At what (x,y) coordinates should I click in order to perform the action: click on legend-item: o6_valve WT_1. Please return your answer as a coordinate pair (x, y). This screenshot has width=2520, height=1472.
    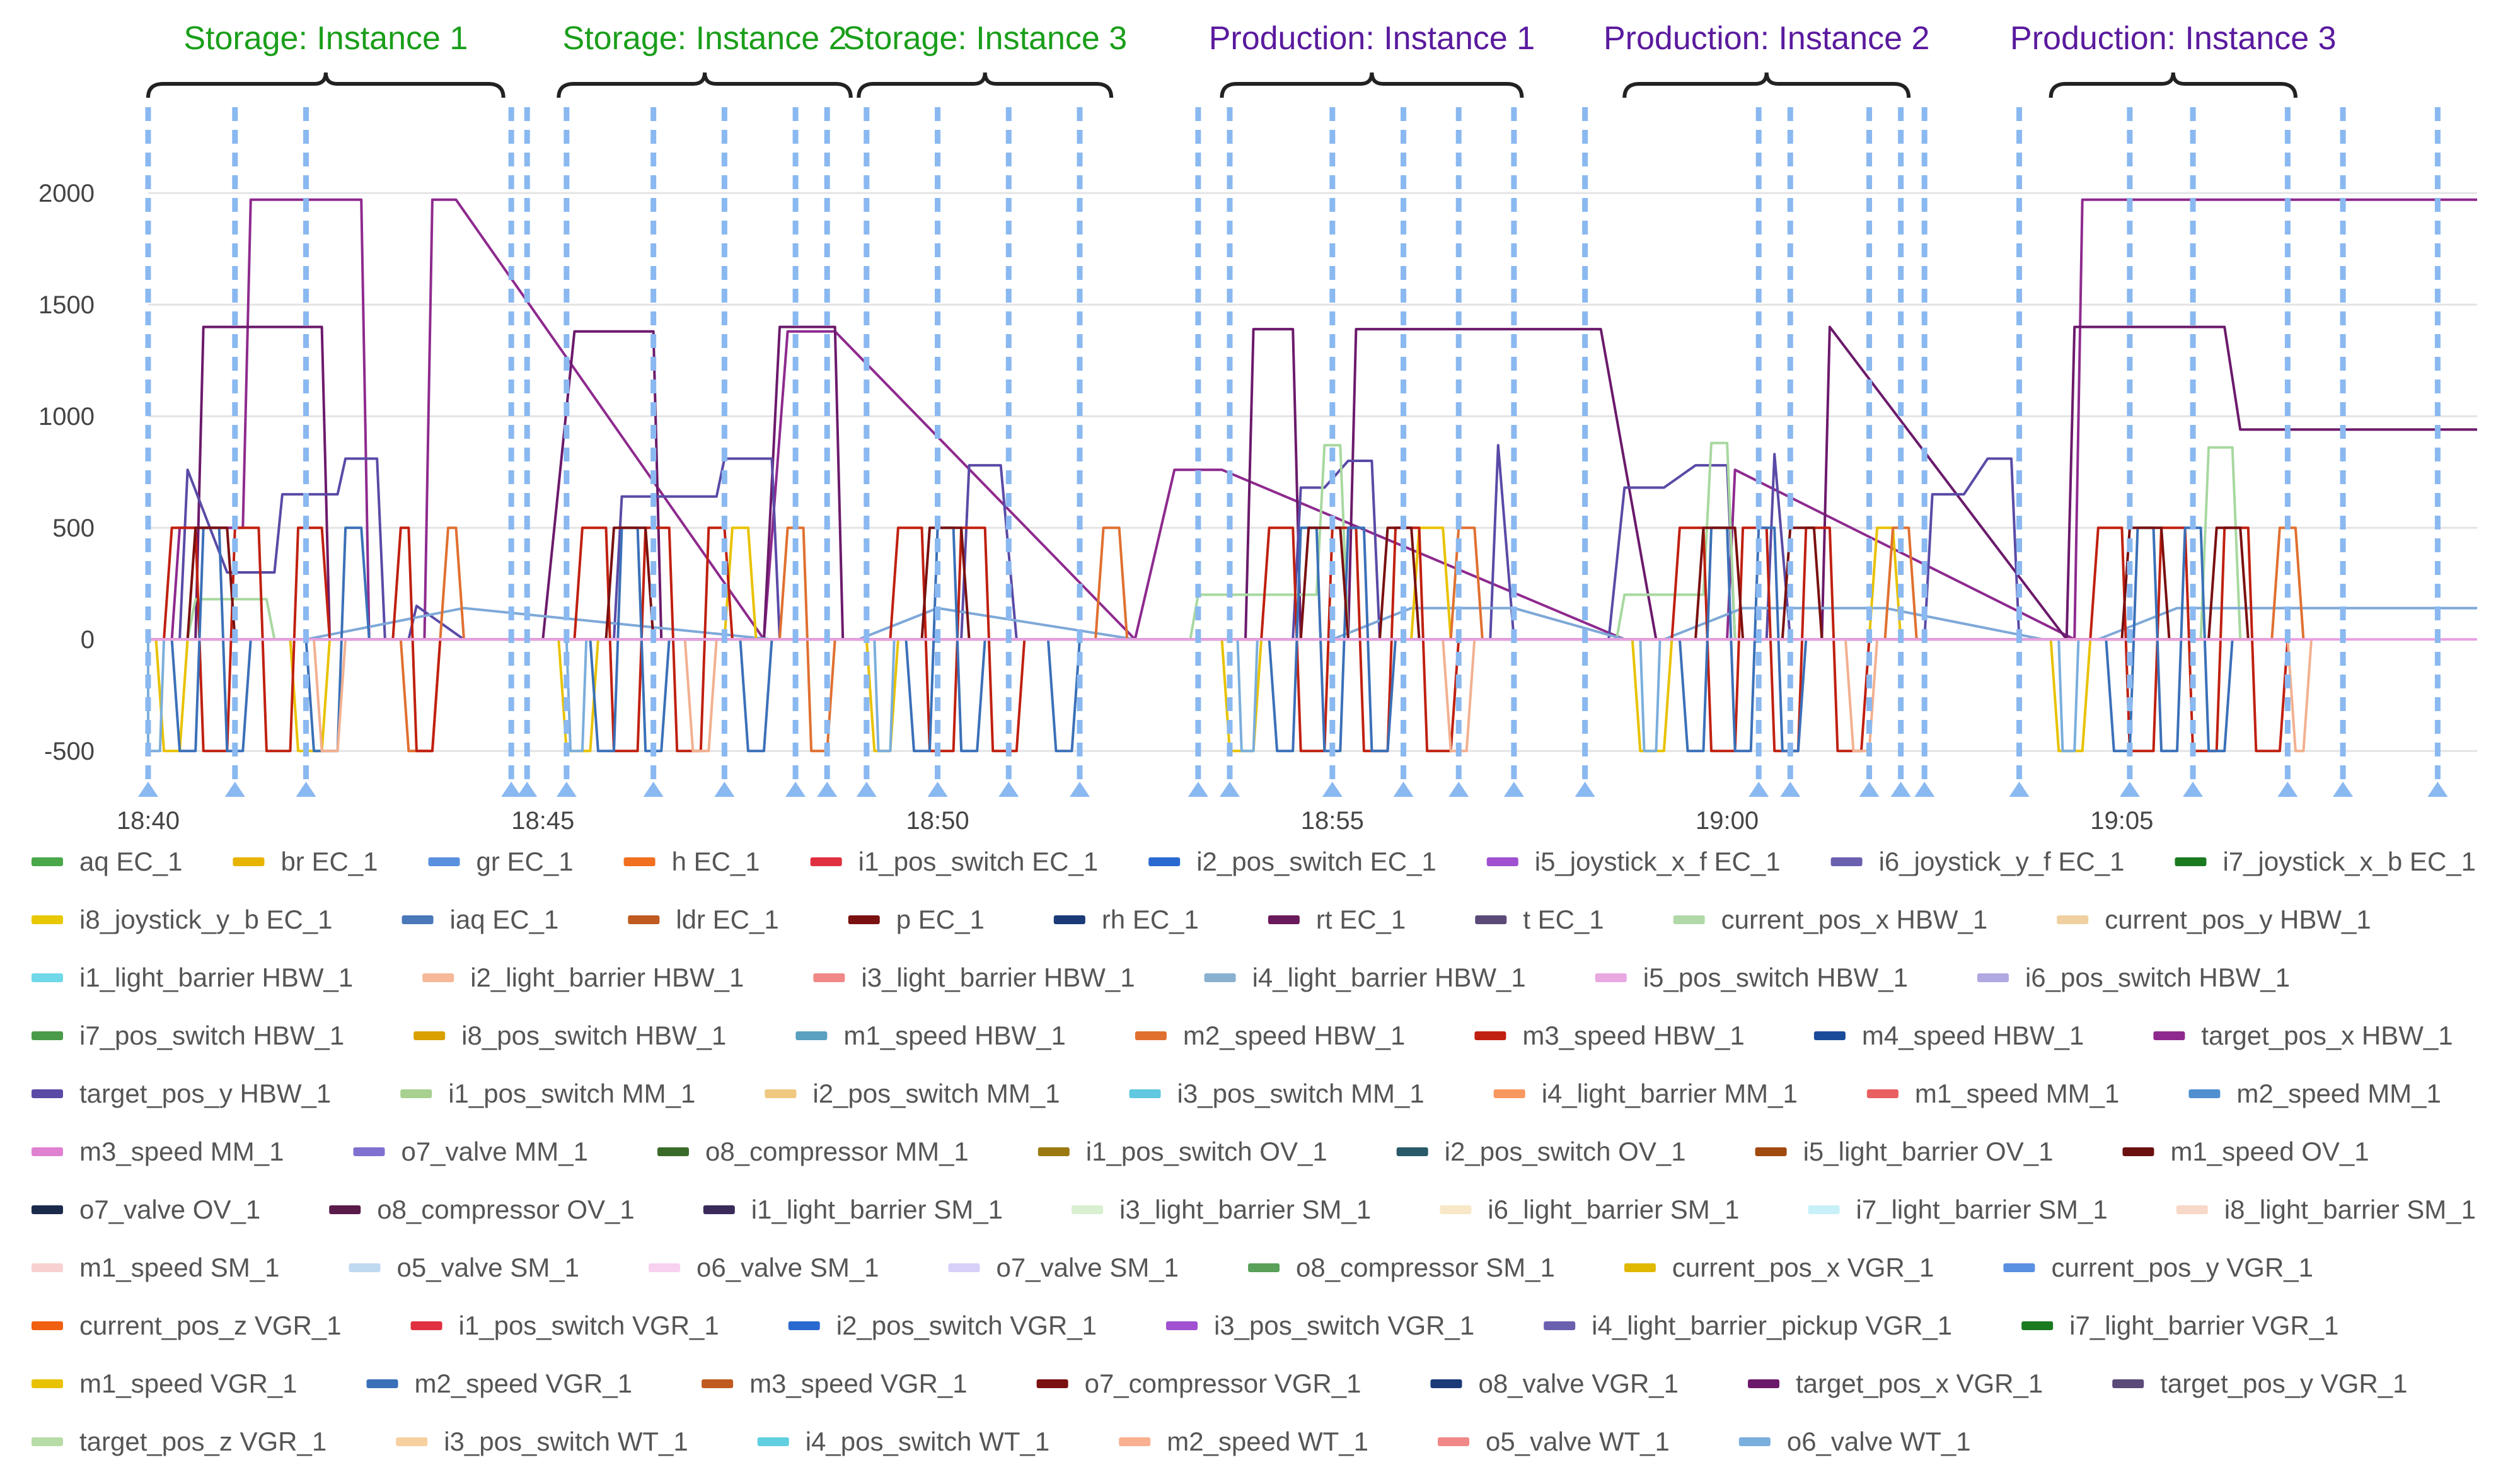
    Looking at the image, I should click on (1854, 1441).